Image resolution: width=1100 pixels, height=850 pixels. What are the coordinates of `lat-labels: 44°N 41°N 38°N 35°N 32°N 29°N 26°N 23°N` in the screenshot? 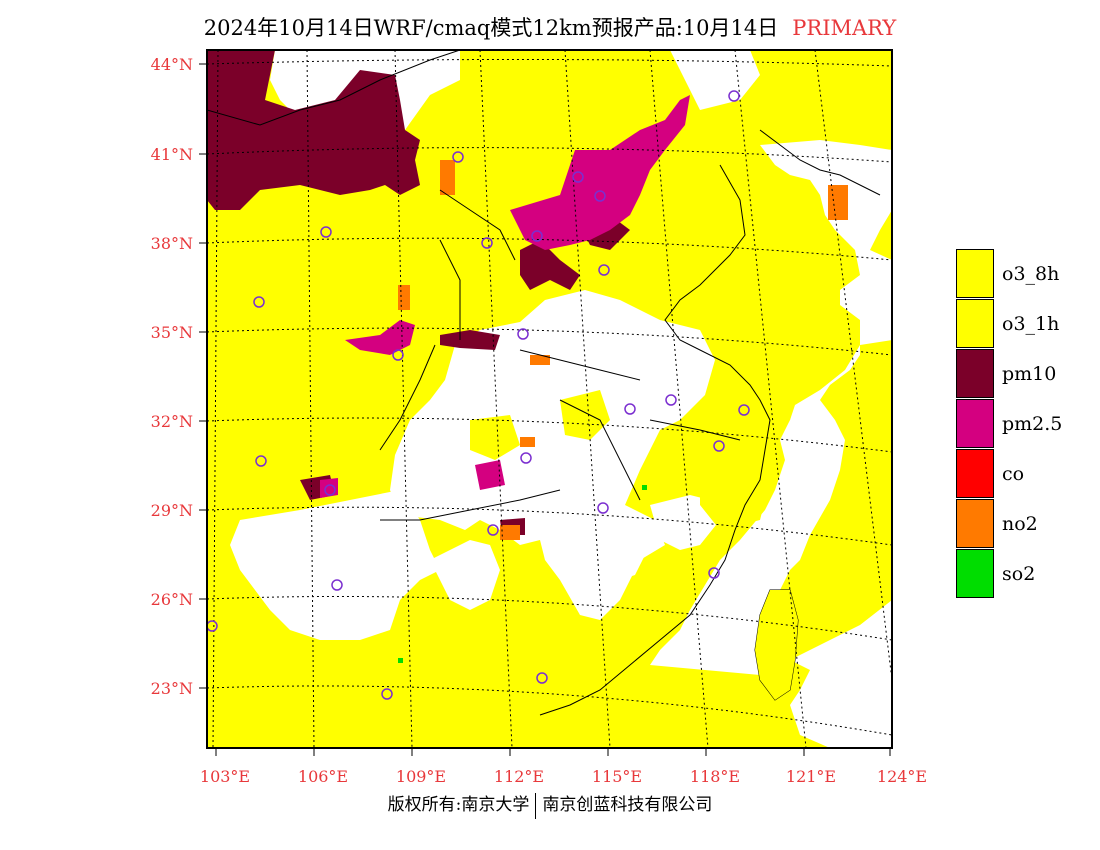 It's located at (172, 376).